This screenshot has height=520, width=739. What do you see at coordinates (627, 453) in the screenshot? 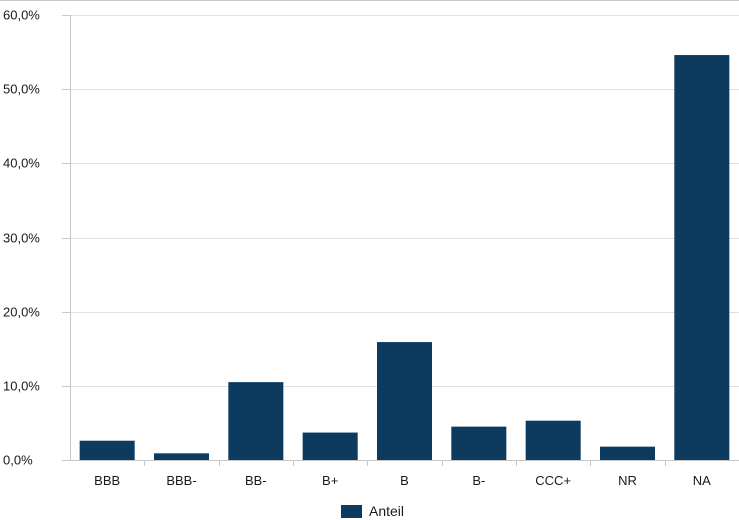
I see `bar-nr` at bounding box center [627, 453].